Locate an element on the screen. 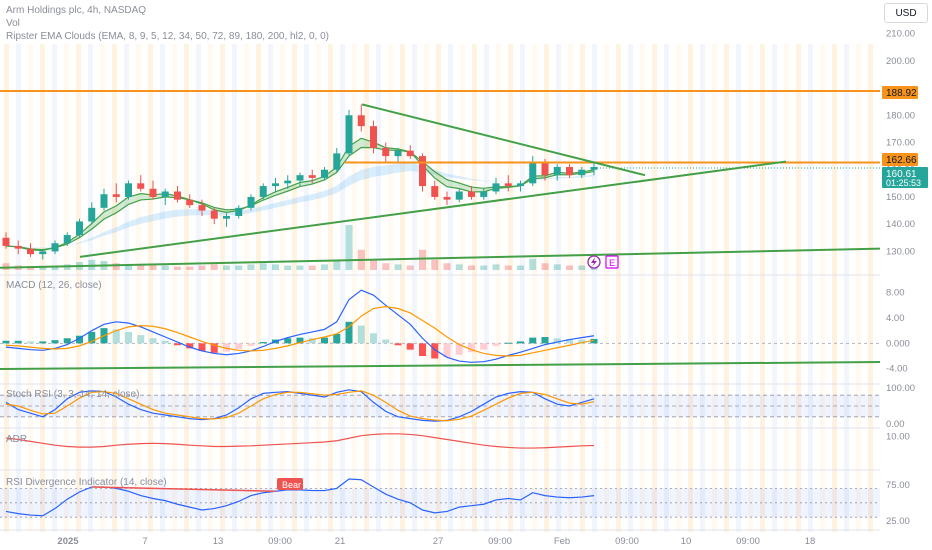 This screenshot has width=932, height=550. svg-text: 188.92 is located at coordinates (901, 93).